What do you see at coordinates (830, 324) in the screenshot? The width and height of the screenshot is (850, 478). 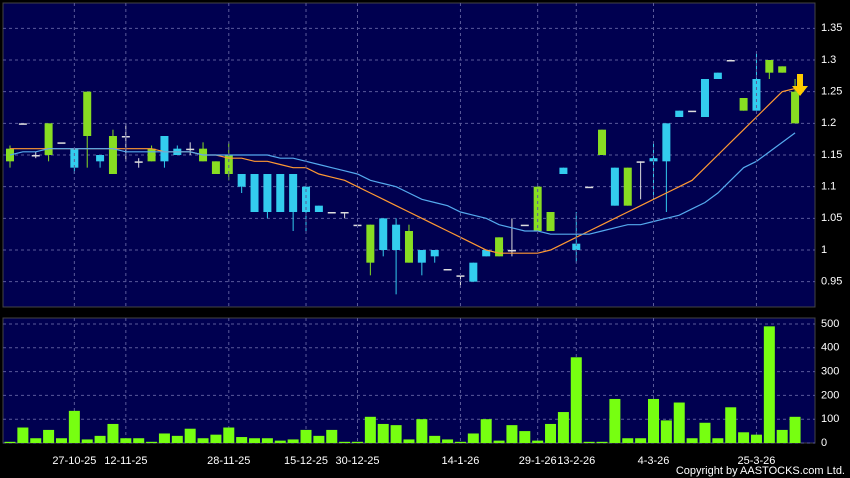 I see `y-tick-label: 500` at bounding box center [830, 324].